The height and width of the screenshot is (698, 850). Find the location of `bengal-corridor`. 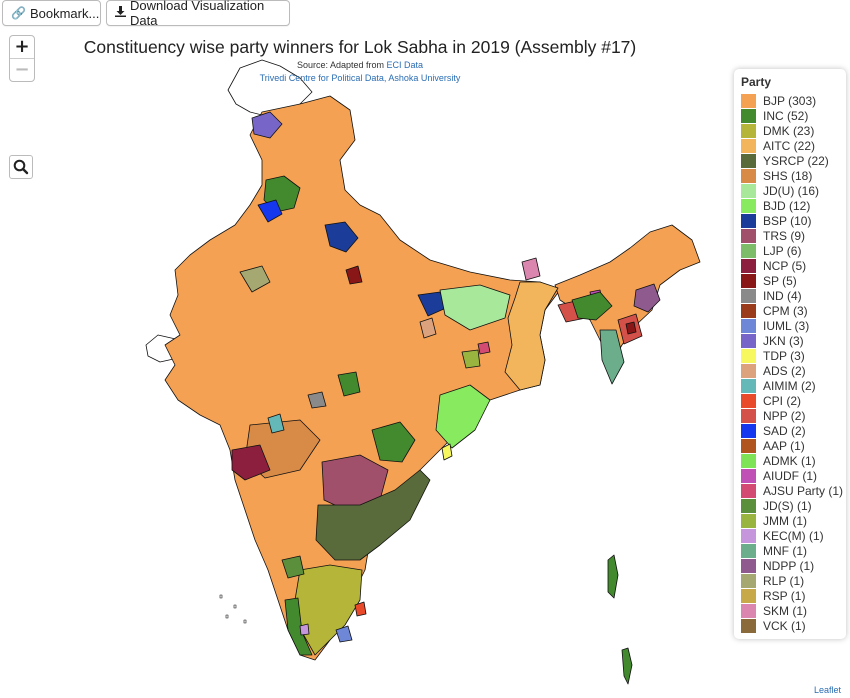

bengal-corridor is located at coordinates (531, 336).